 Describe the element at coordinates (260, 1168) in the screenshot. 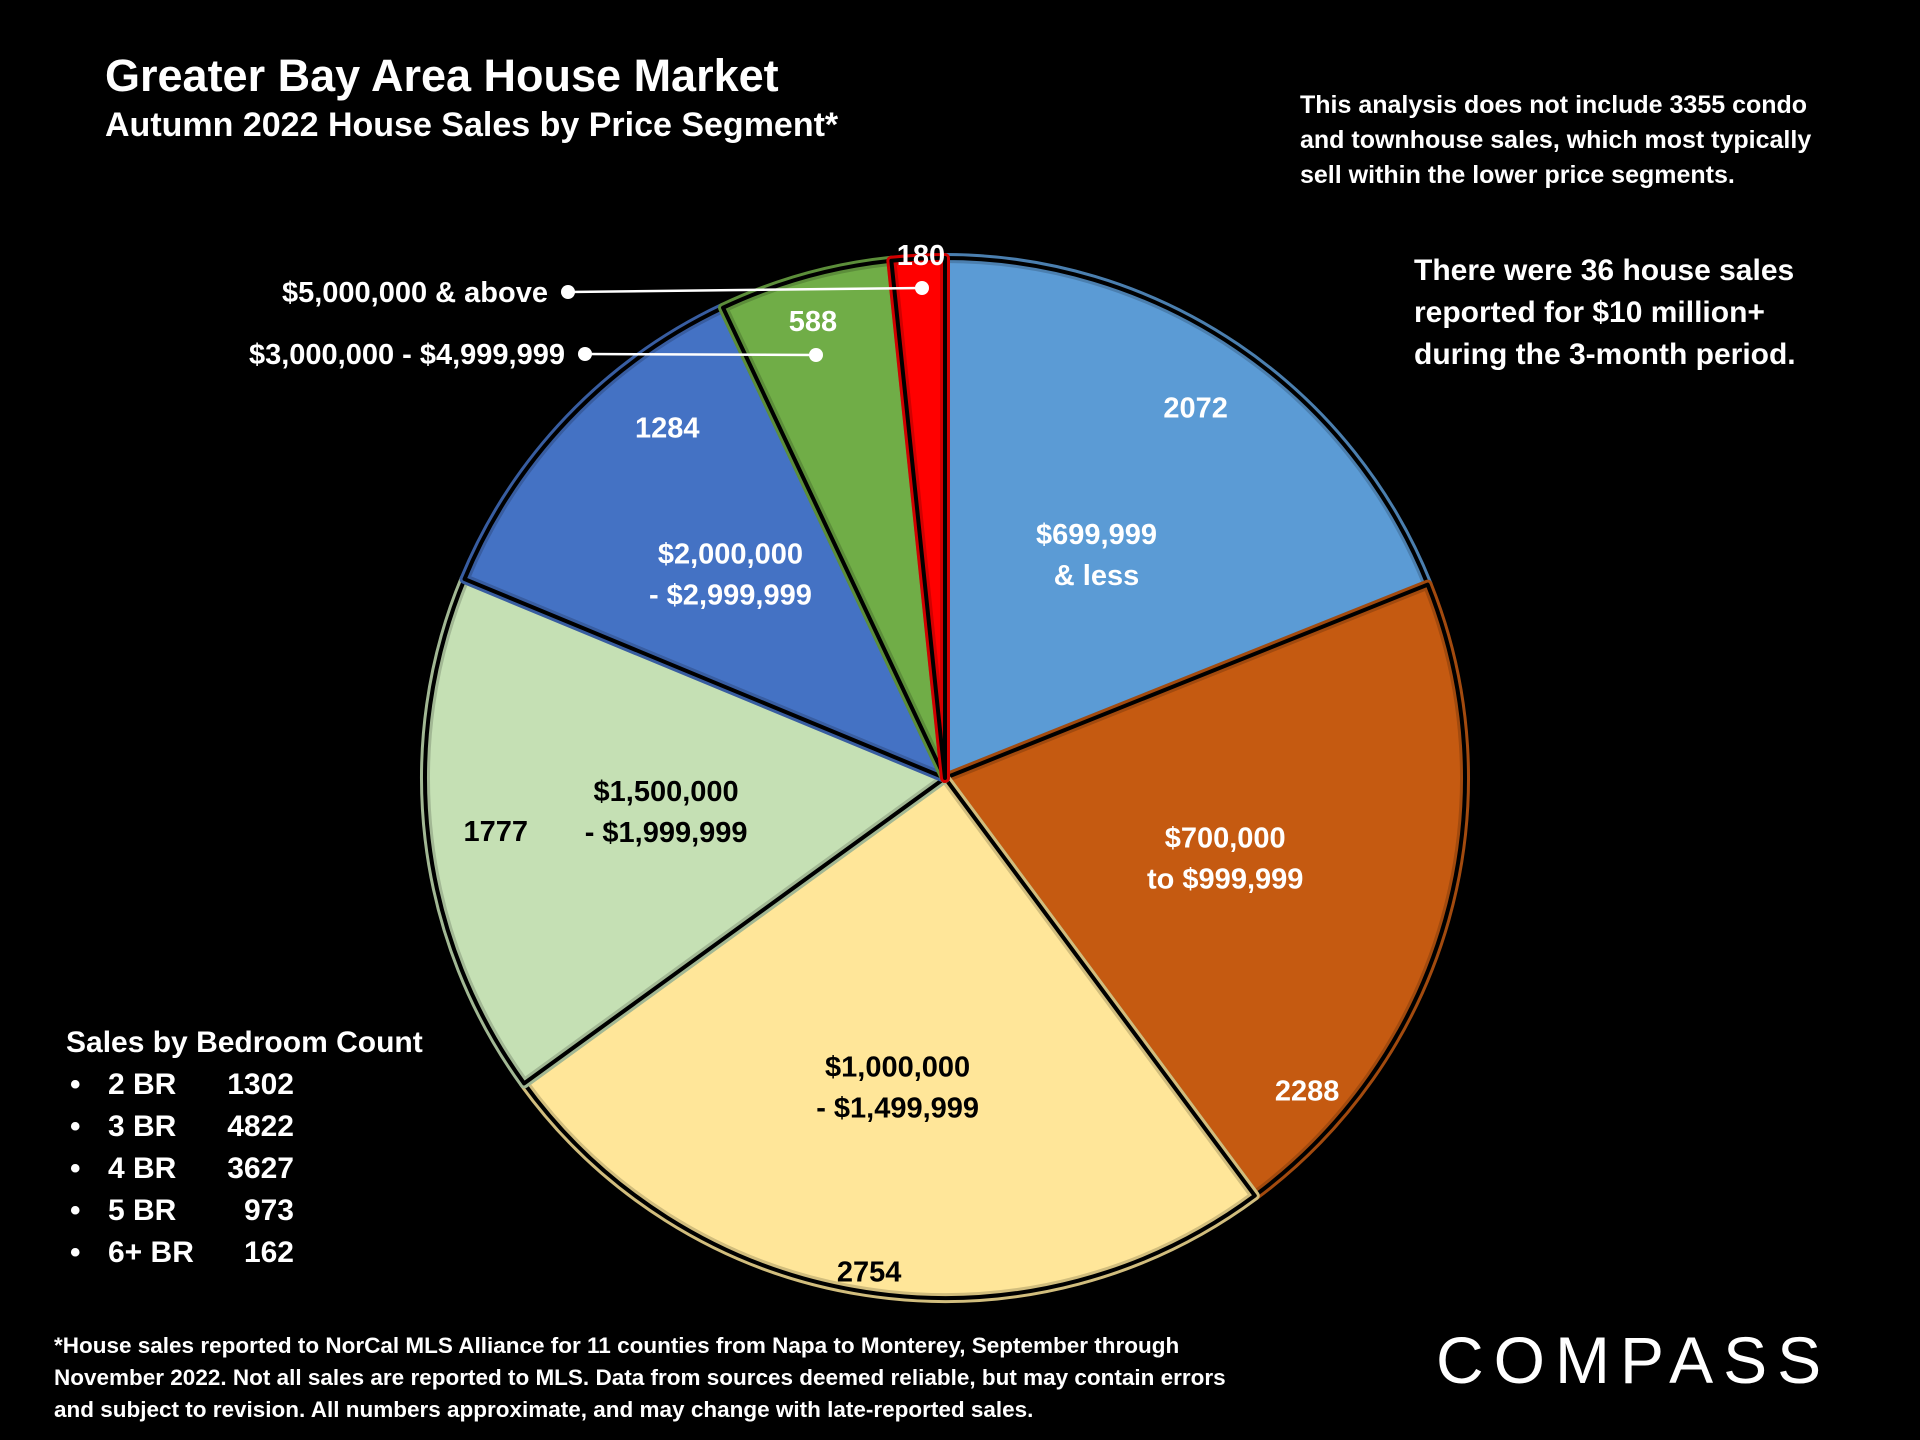

I see `bedroom-count: 3627` at that location.